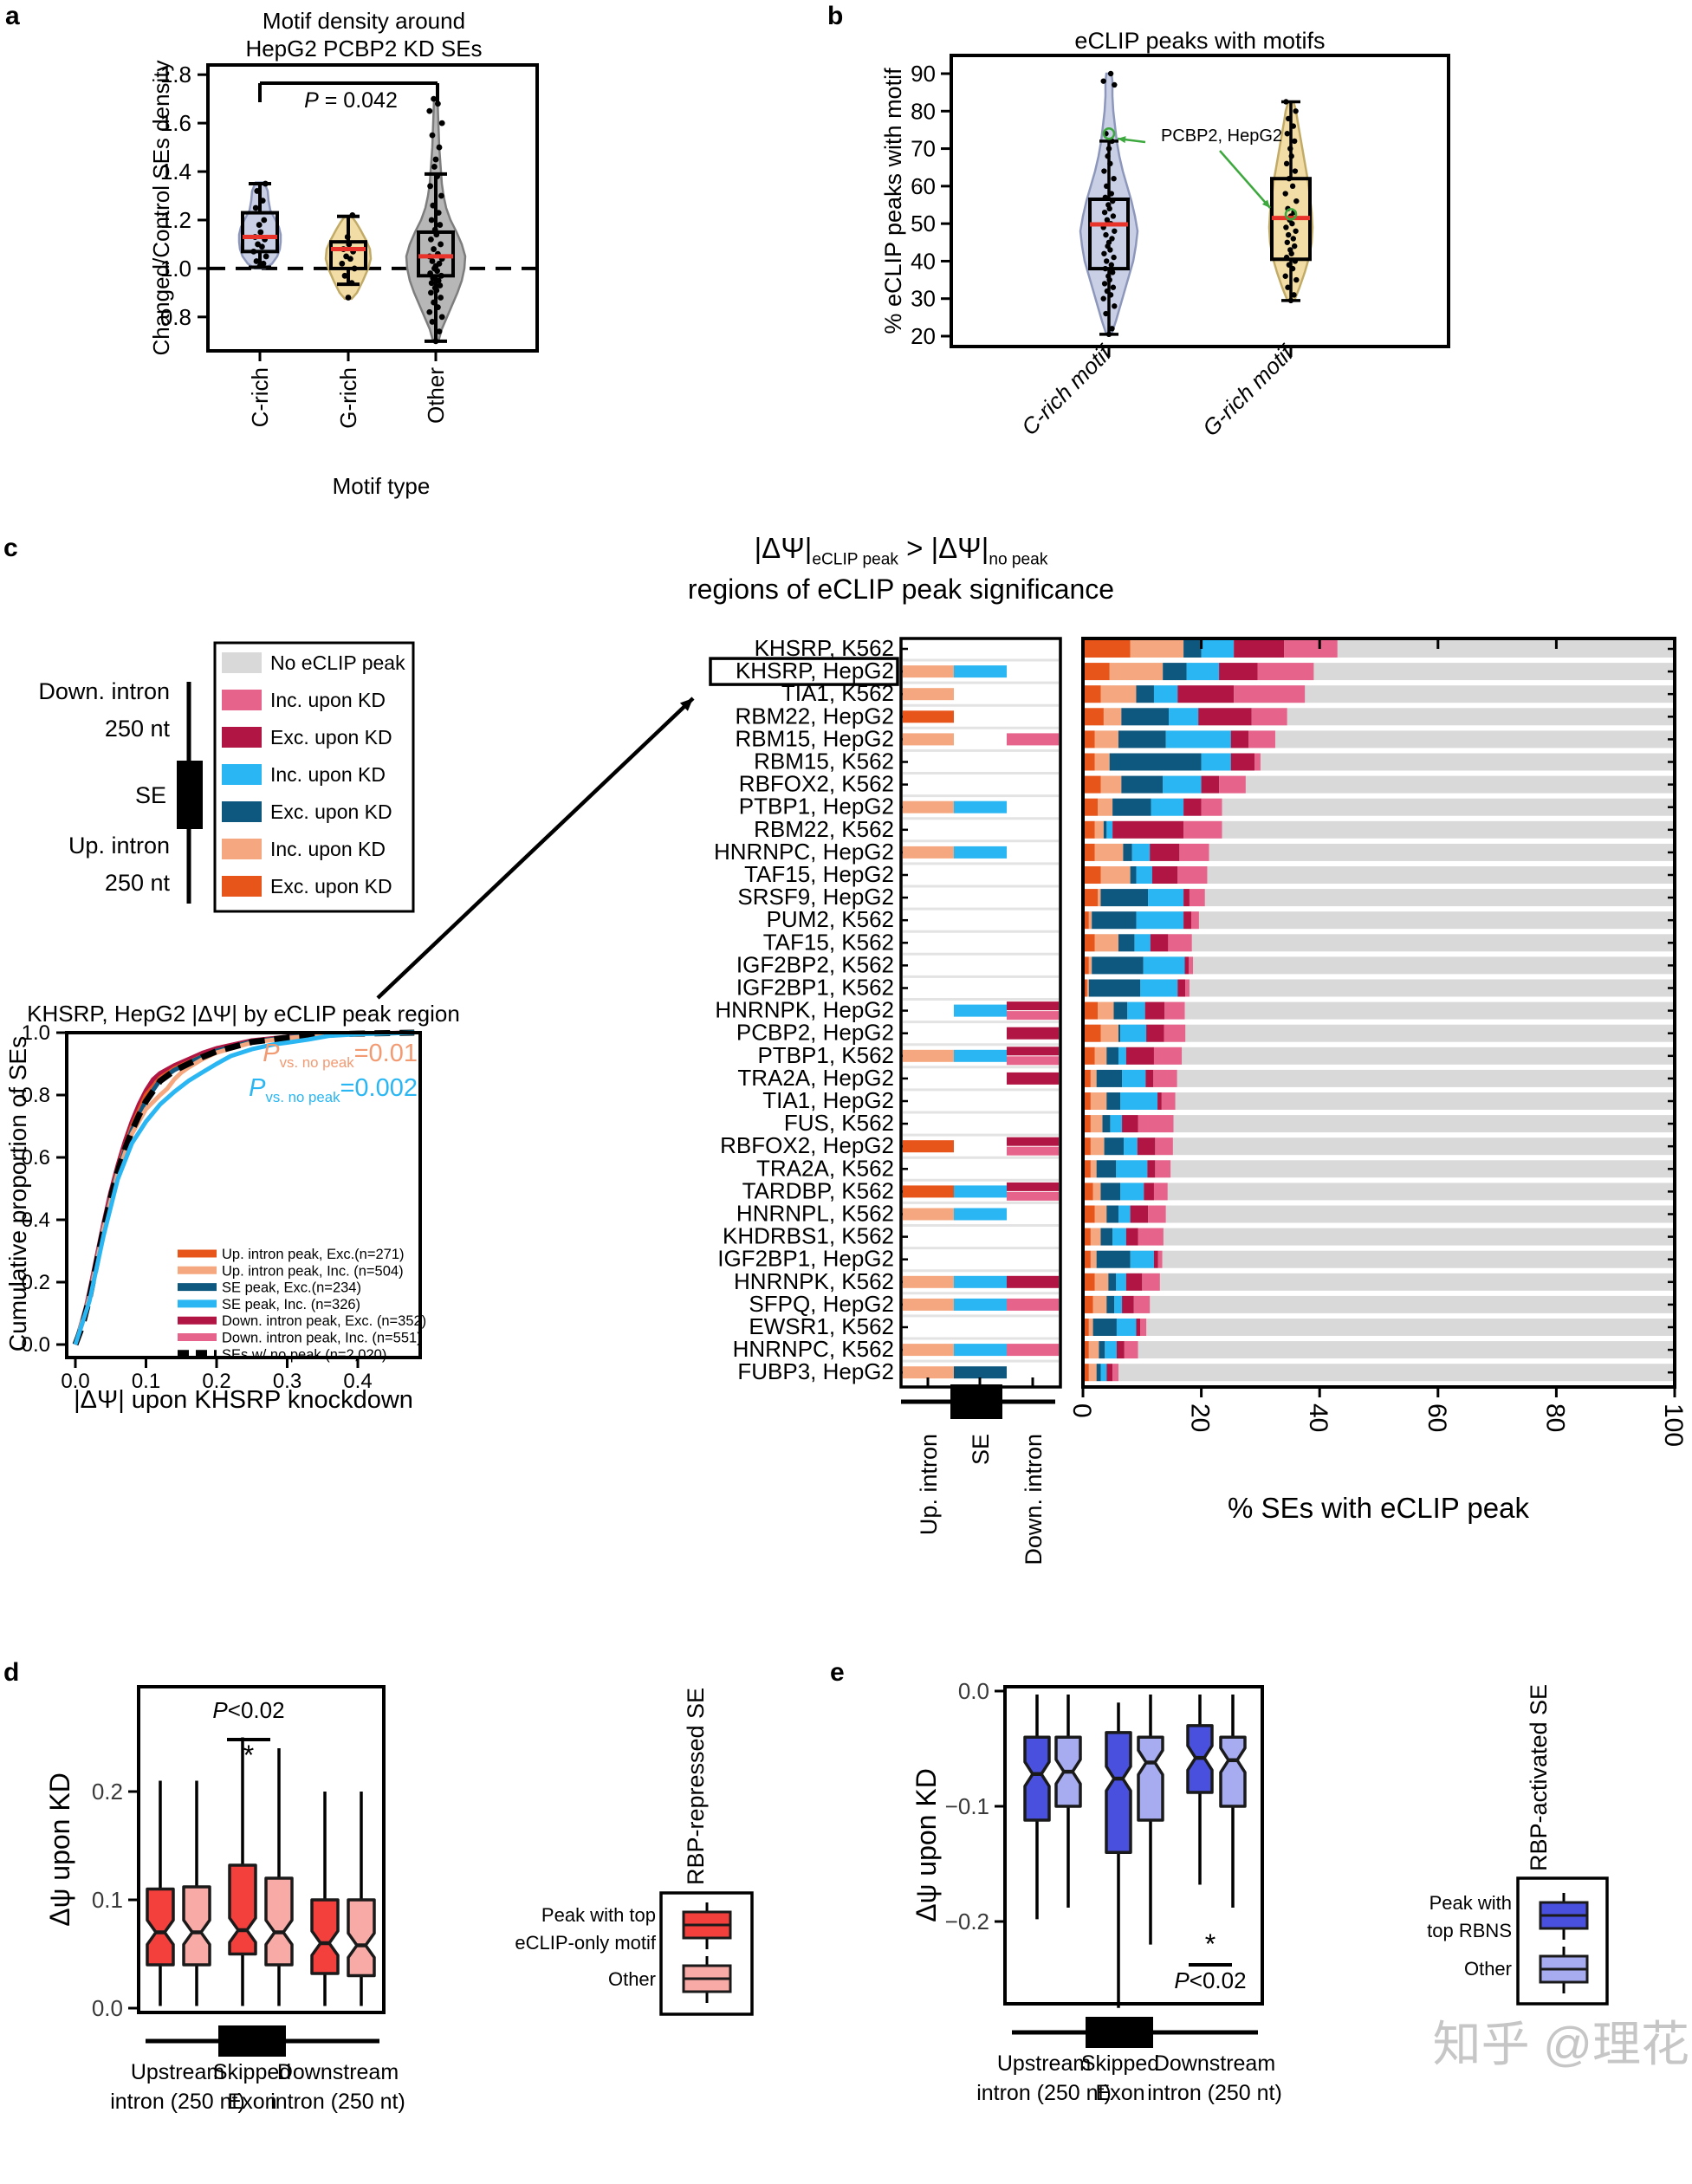  I want to click on cdf-legend-label: Up. intron peak, Inc. (n=504), so click(313, 1271).